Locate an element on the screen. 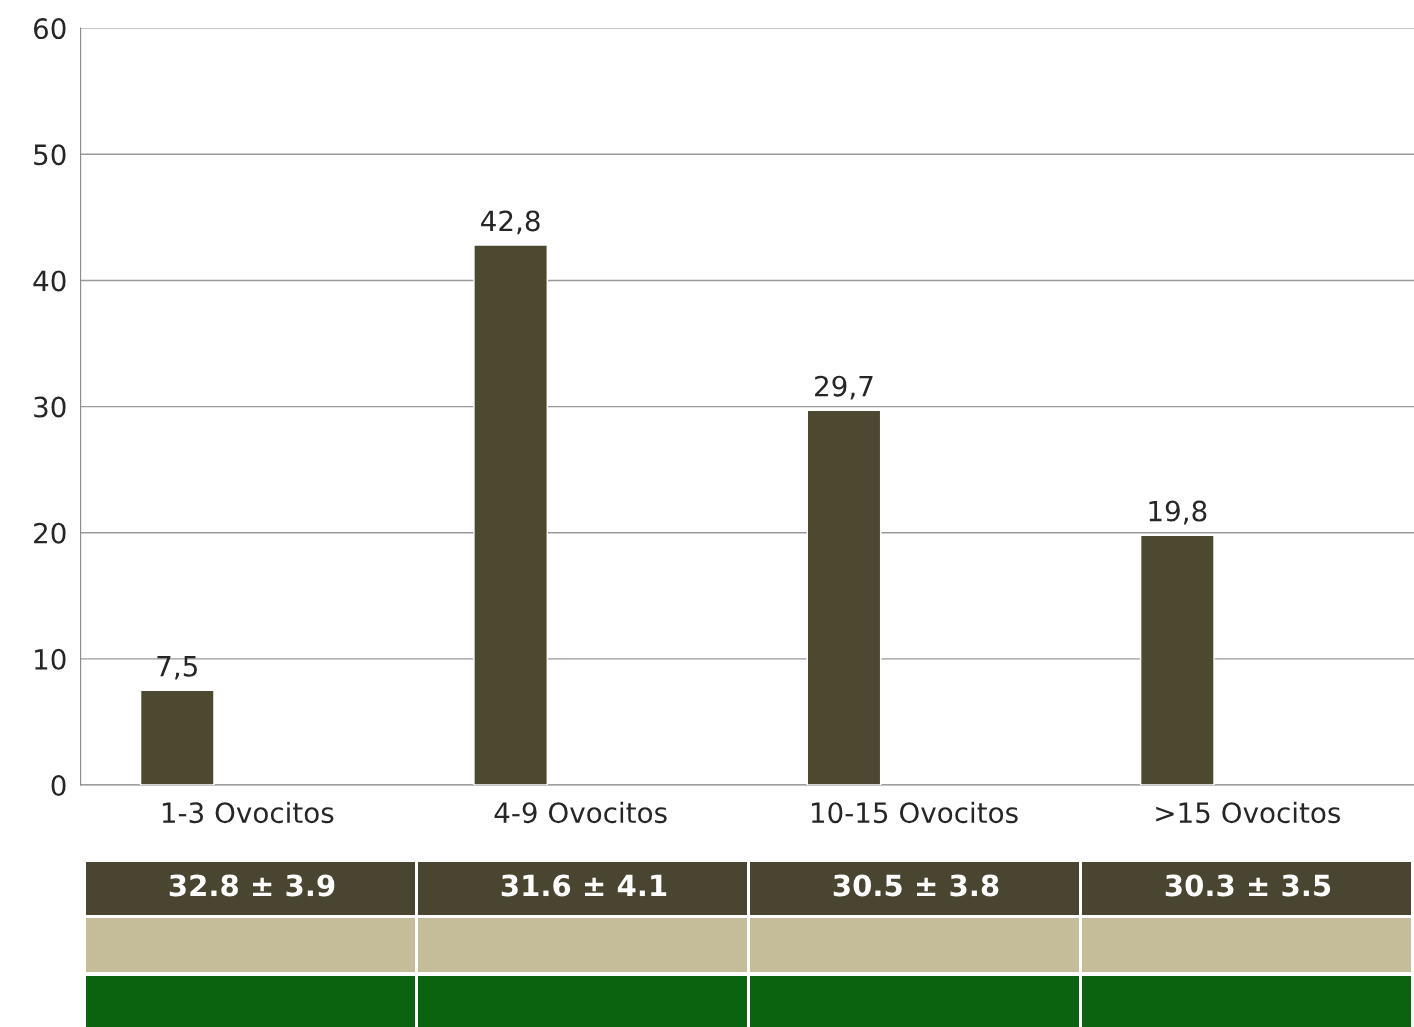 This screenshot has height=1027, width=1414. y-tick-label: 0 is located at coordinates (58, 785).